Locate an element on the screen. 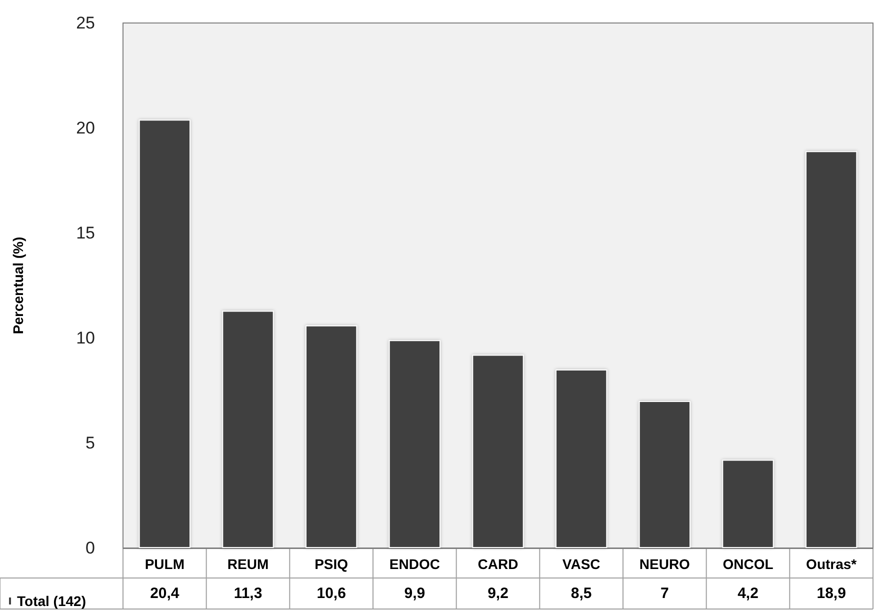  x-tick-label: Outras* is located at coordinates (832, 564).